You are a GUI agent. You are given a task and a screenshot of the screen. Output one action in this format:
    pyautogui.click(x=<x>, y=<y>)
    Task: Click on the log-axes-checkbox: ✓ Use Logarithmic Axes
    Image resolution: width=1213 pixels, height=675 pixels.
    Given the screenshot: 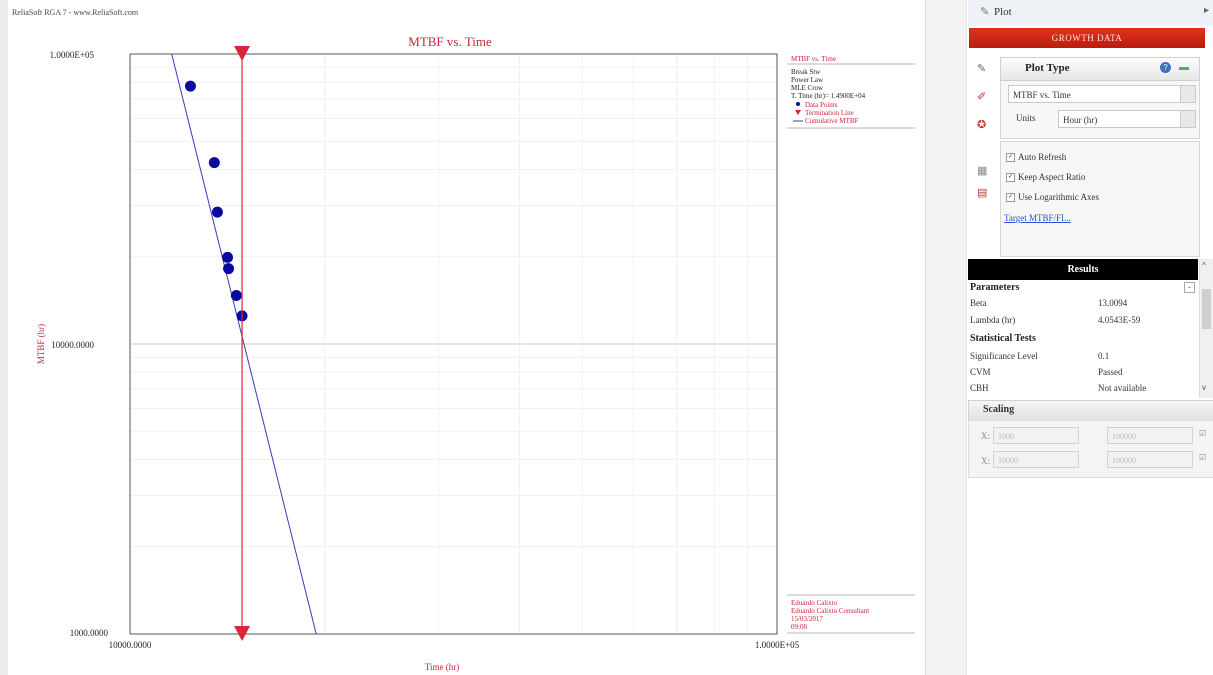 What is the action you would take?
    pyautogui.click(x=1052, y=197)
    